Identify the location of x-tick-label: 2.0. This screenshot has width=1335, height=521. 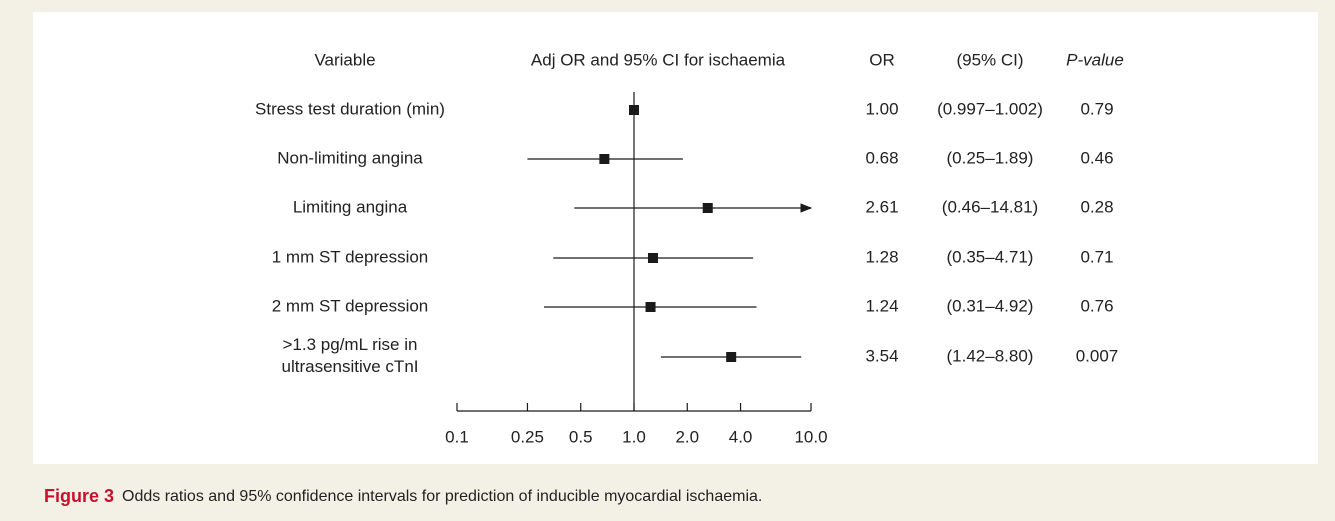
(687, 436).